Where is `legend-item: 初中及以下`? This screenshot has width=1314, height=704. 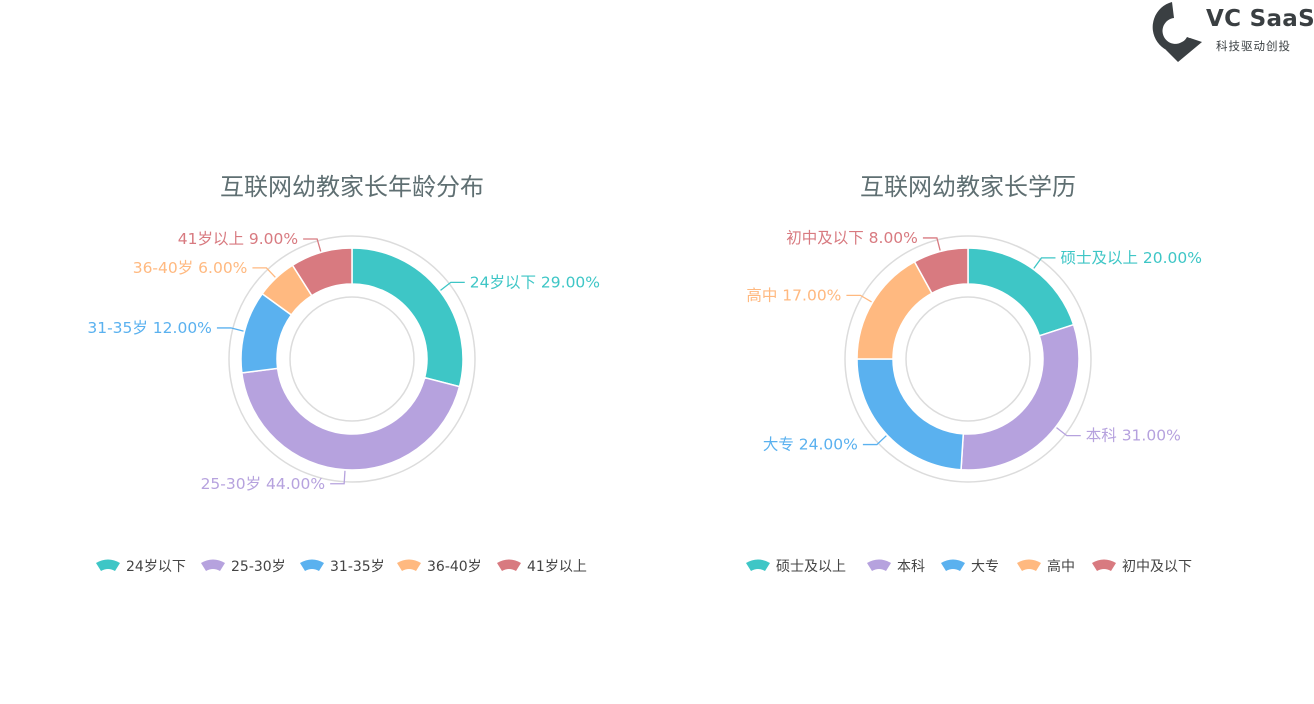 legend-item: 初中及以下 is located at coordinates (1142, 566).